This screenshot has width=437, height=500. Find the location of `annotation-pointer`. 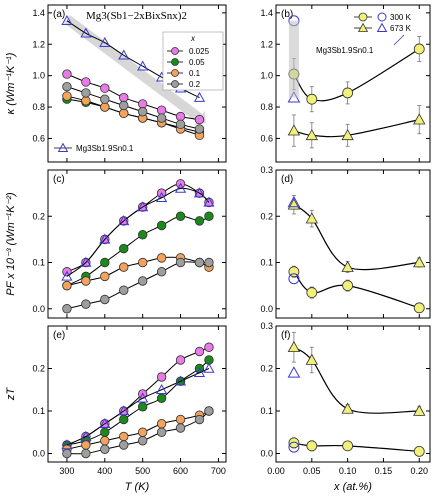

annotation-pointer is located at coordinates (399, 40).